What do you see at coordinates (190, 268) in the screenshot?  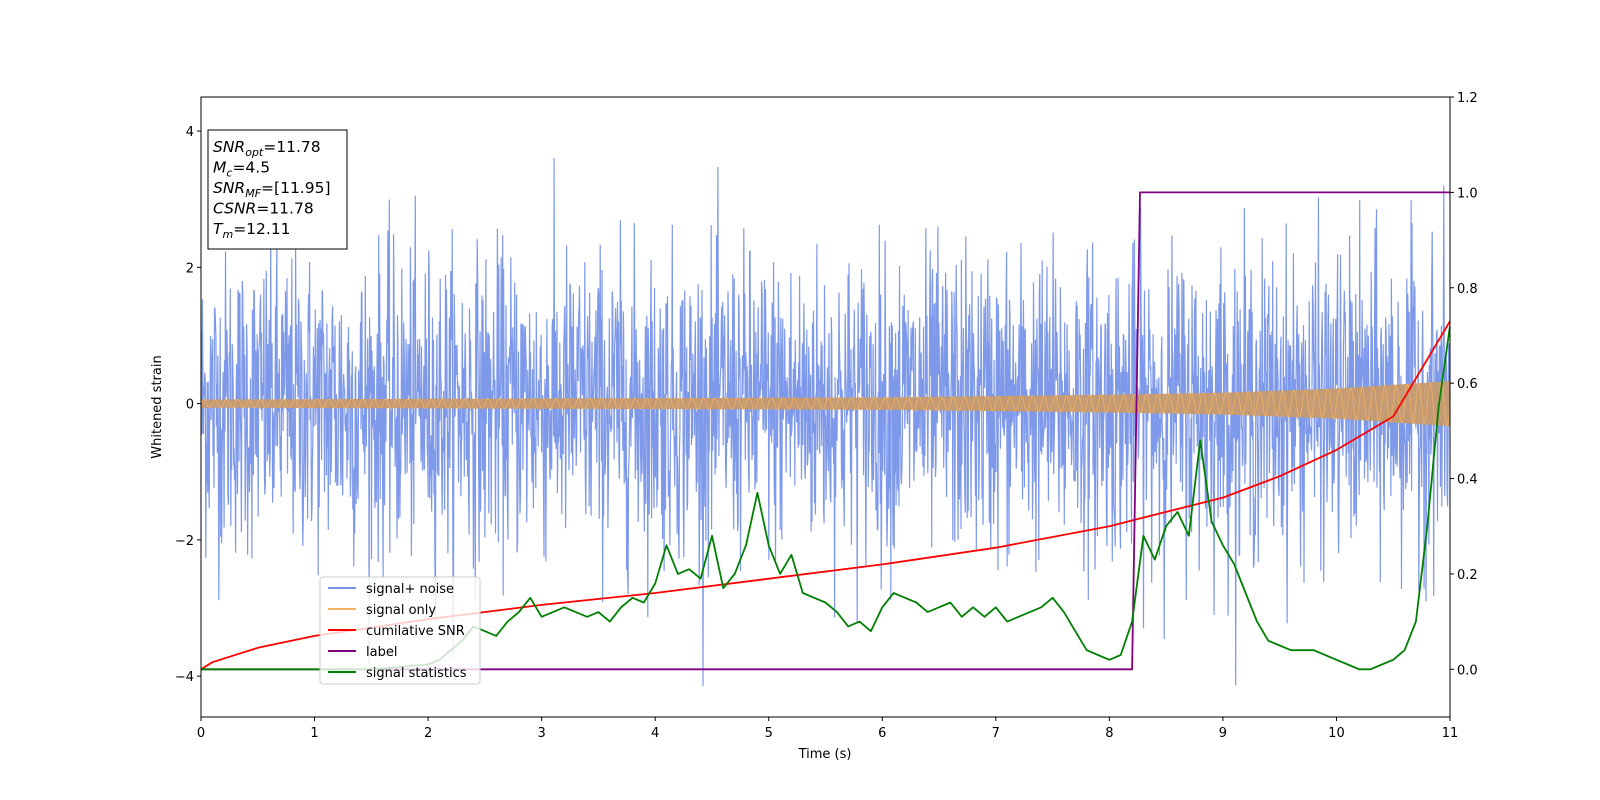 I see `y-tick-label: 2` at bounding box center [190, 268].